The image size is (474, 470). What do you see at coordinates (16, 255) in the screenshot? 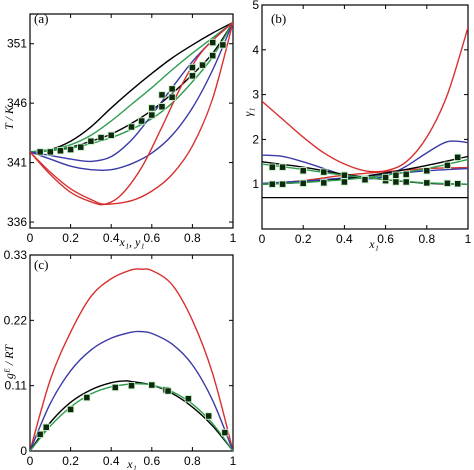
I see `panel-c-y-tick-label: 0.33` at bounding box center [16, 255].